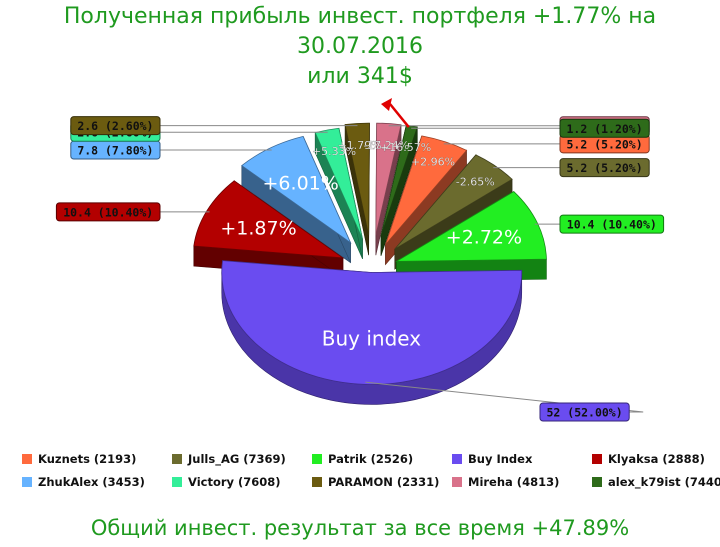 This screenshot has width=720, height=547. What do you see at coordinates (234, 482) in the screenshot?
I see `legend-label: Victory (7608)` at bounding box center [234, 482].